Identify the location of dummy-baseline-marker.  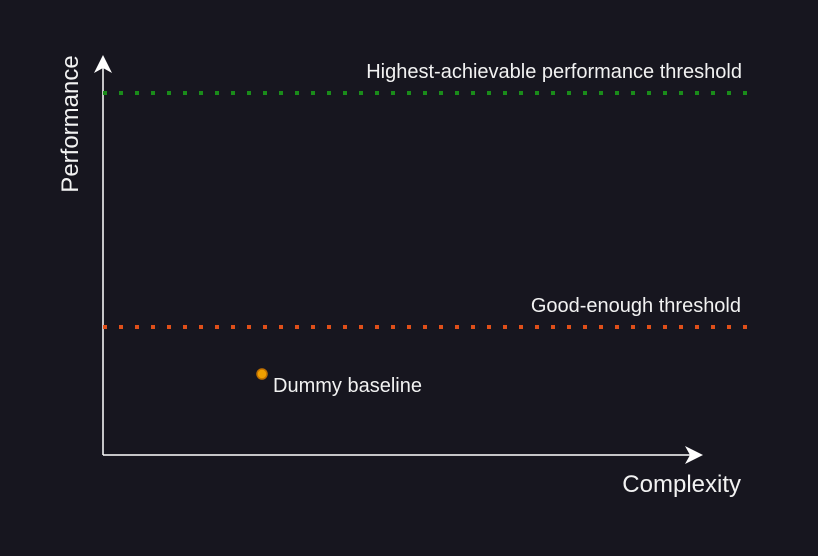
(262, 374).